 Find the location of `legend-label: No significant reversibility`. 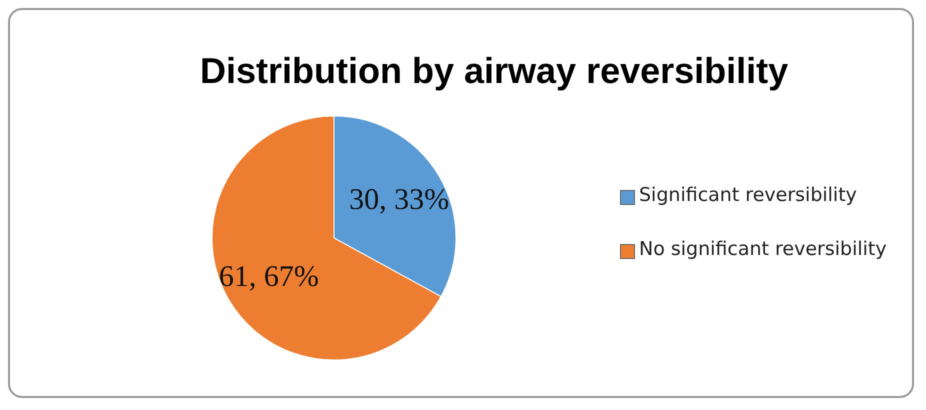

legend-label: No significant reversibility is located at coordinates (763, 249).